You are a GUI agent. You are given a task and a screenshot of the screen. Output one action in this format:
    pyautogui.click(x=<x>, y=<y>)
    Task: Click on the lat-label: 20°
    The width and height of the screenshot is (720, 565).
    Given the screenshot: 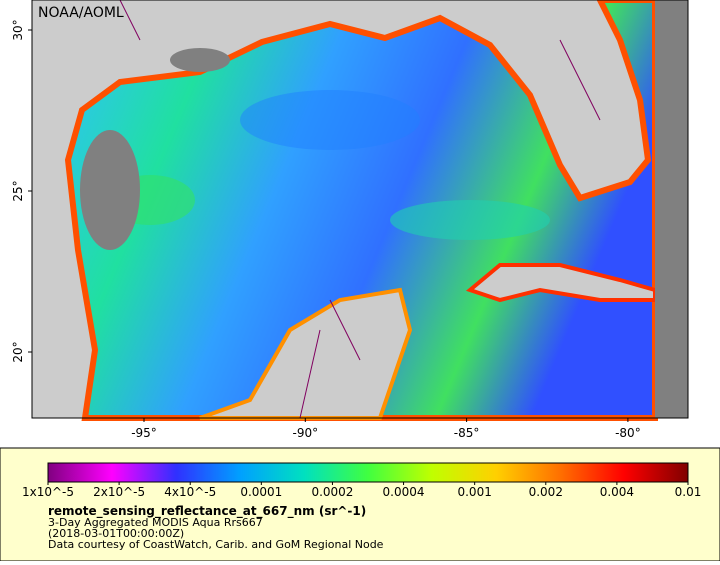 What is the action you would take?
    pyautogui.click(x=18, y=351)
    